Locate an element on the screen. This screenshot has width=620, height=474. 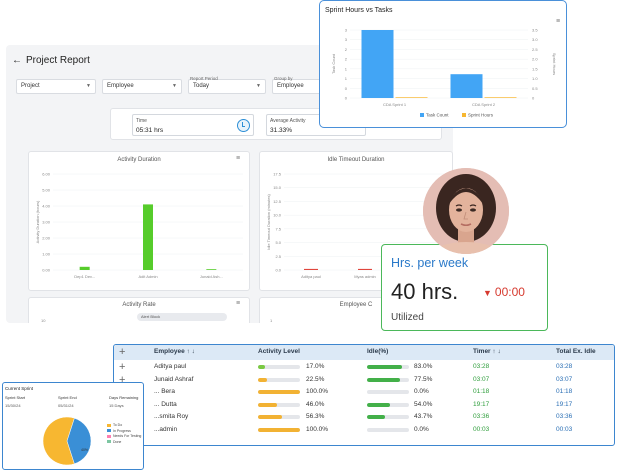
legend-item: To Do is located at coordinates (114, 425).